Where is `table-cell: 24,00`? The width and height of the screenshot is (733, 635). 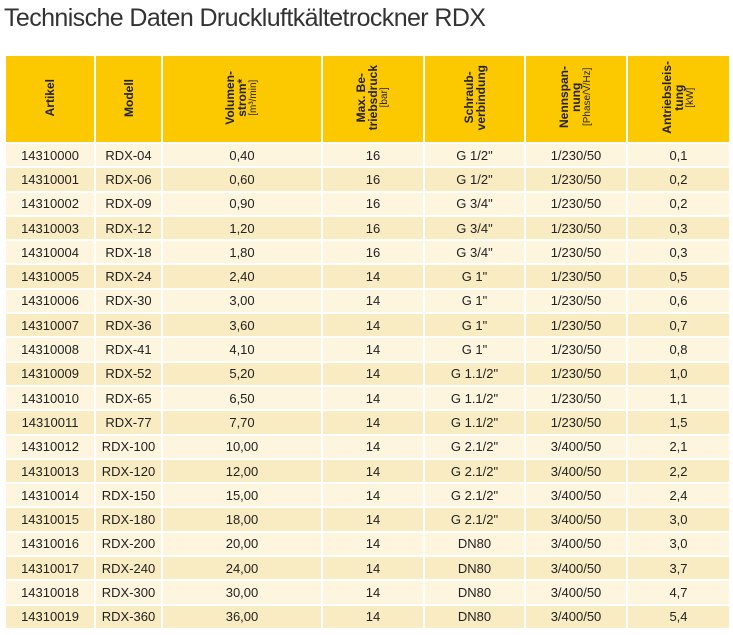 table-cell: 24,00 is located at coordinates (242, 568).